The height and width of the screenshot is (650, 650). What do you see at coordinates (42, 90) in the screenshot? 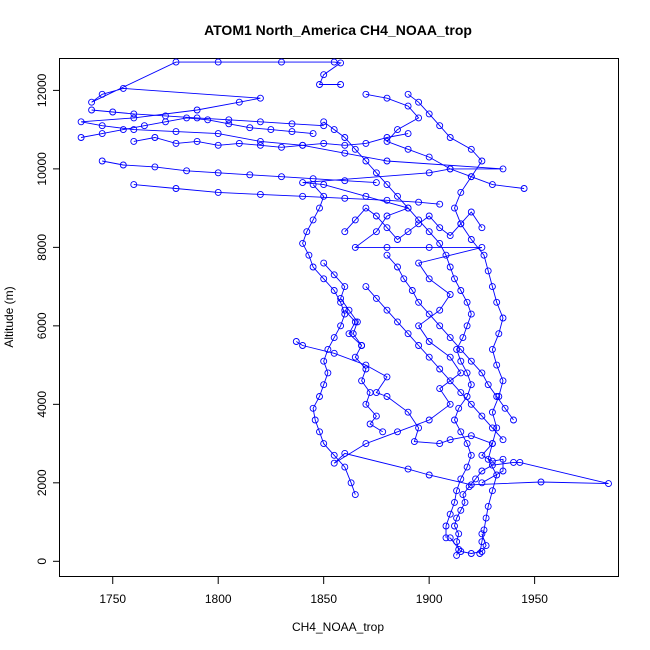
I see `y-tick-label: 12000` at bounding box center [42, 90].